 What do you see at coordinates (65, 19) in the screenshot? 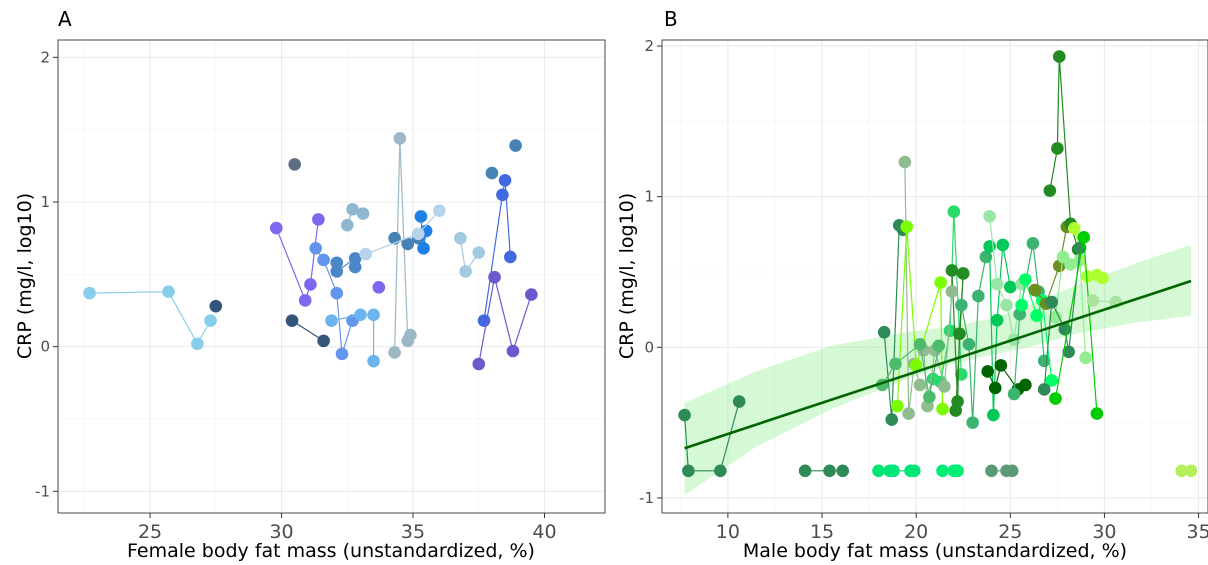
I see `panel-a-label: A` at bounding box center [65, 19].